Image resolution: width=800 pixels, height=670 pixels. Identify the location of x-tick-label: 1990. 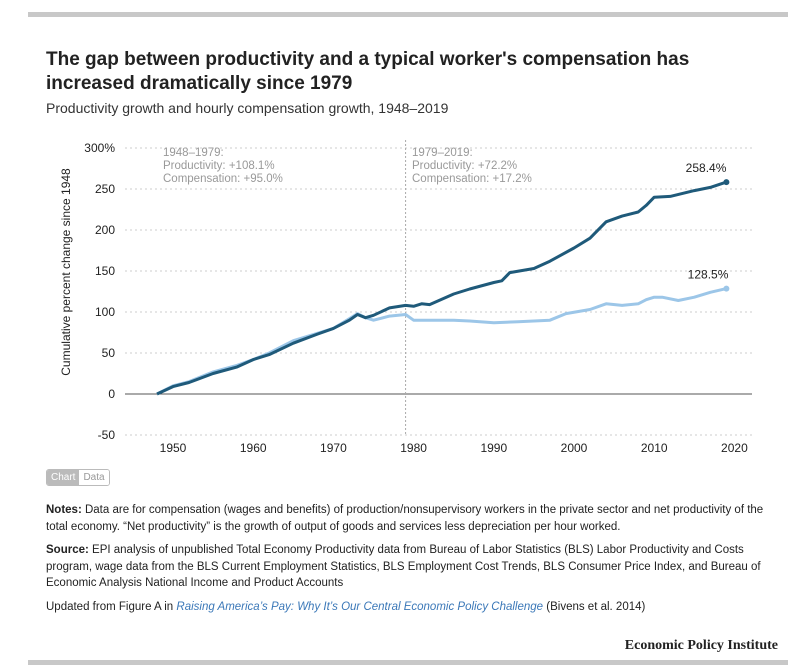
(493, 448).